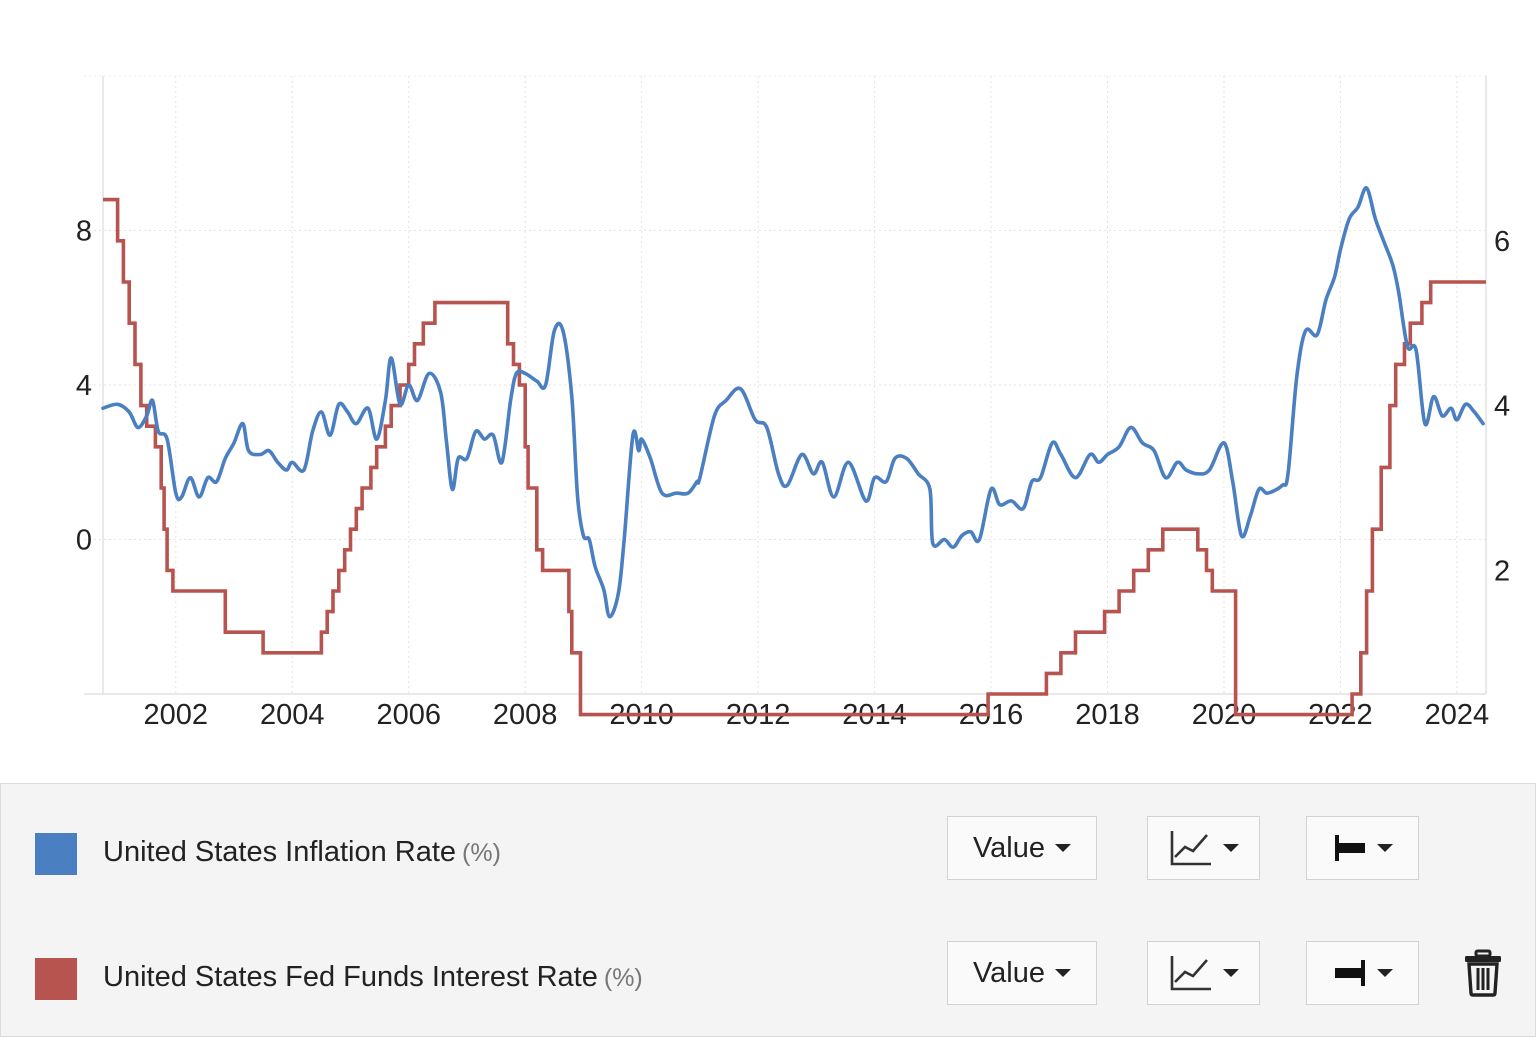 This screenshot has width=1536, height=1037. I want to click on x-tick-label: 2006, so click(408, 715).